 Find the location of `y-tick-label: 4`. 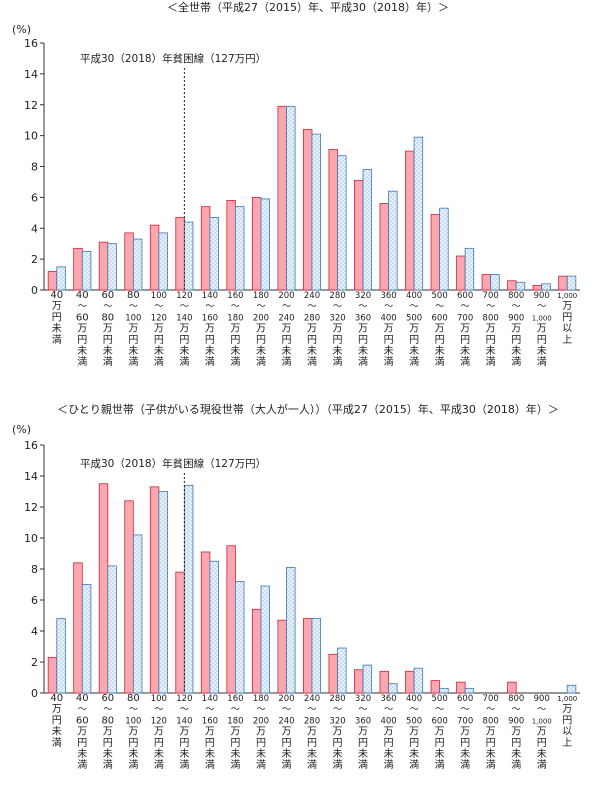

y-tick-label: 4 is located at coordinates (34, 228).